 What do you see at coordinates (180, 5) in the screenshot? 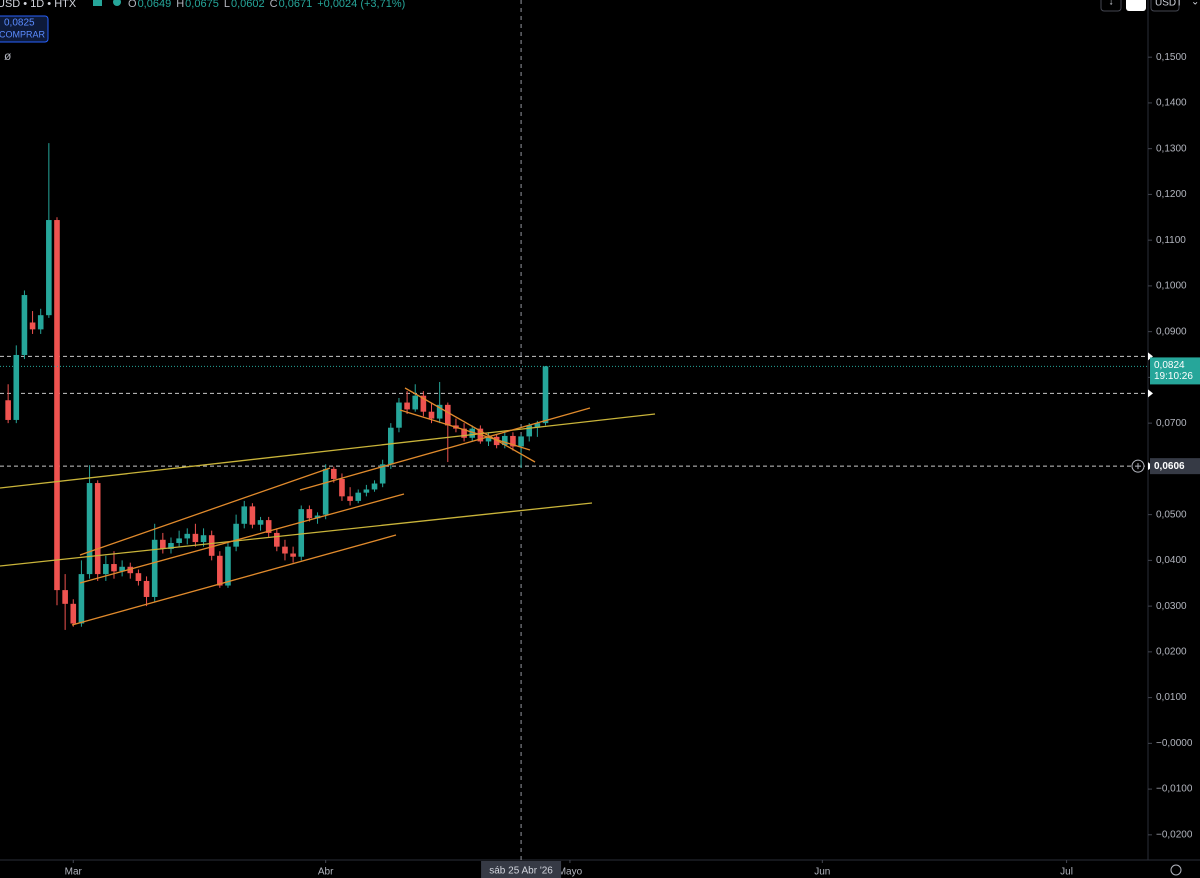
I see `legend-key: H` at bounding box center [180, 5].